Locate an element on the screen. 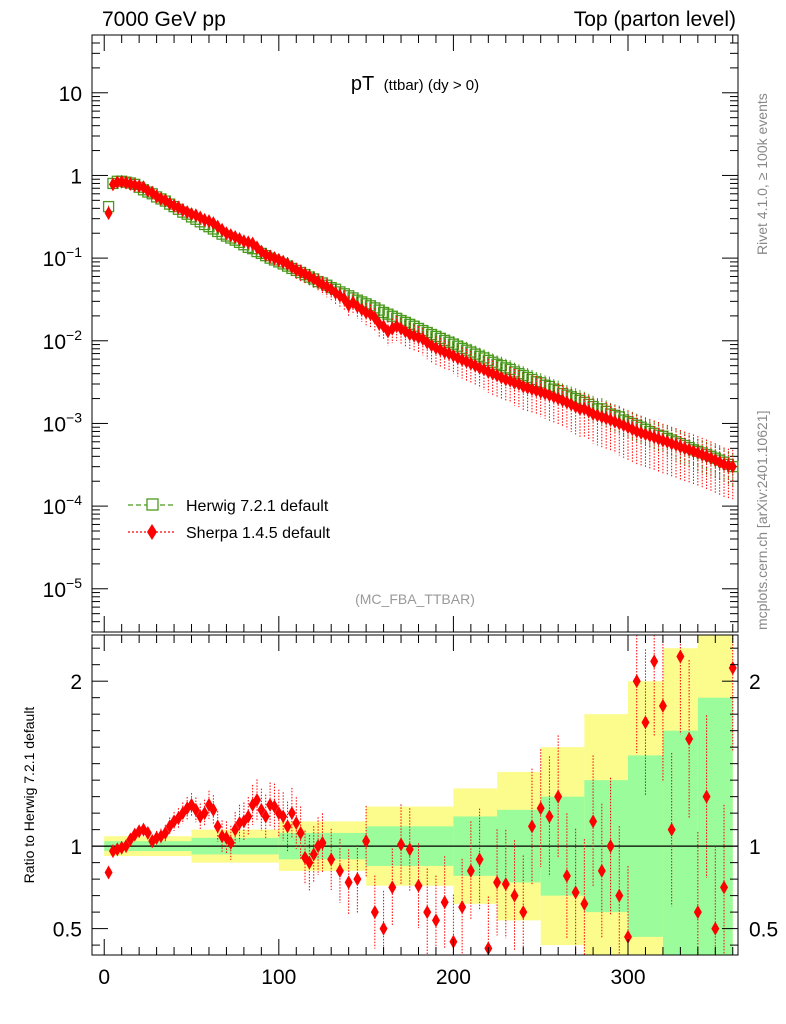  ratio-y-tick-label-left-2: 2 is located at coordinates (76, 682).